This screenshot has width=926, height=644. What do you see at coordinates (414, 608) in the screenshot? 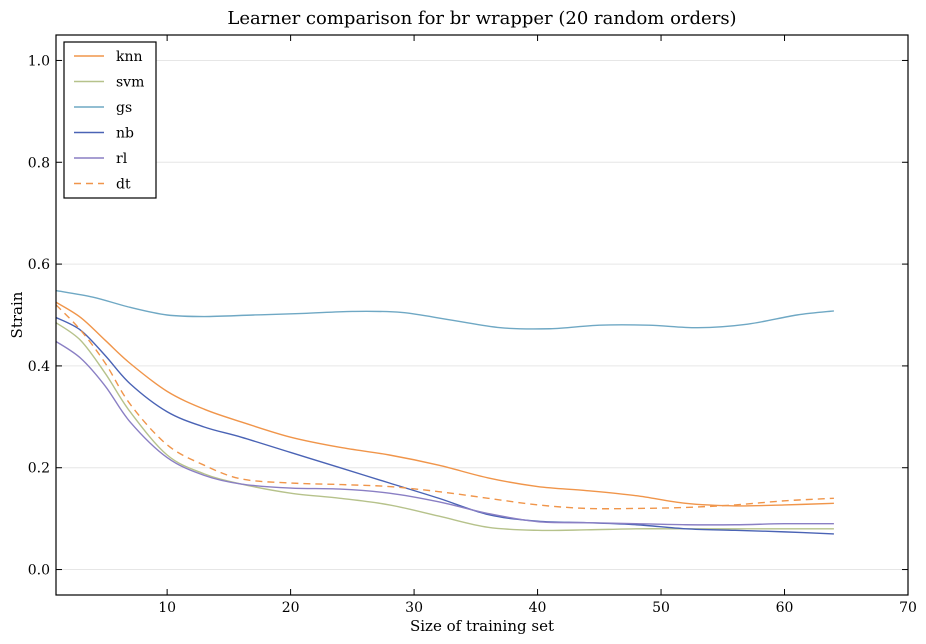
I see `x-tick-label: 30` at bounding box center [414, 608].